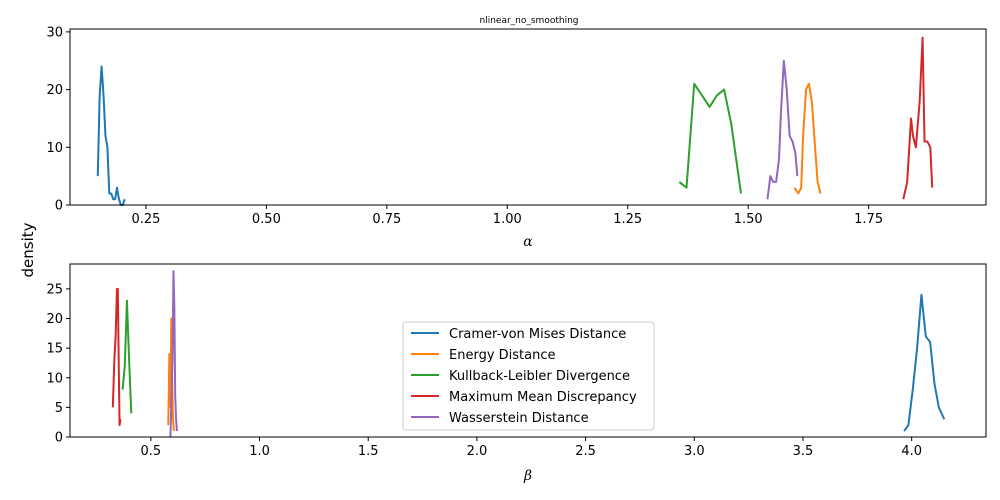 The height and width of the screenshot is (500, 1000). What do you see at coordinates (627, 219) in the screenshot?
I see `x-tick-label: 1.25` at bounding box center [627, 219].